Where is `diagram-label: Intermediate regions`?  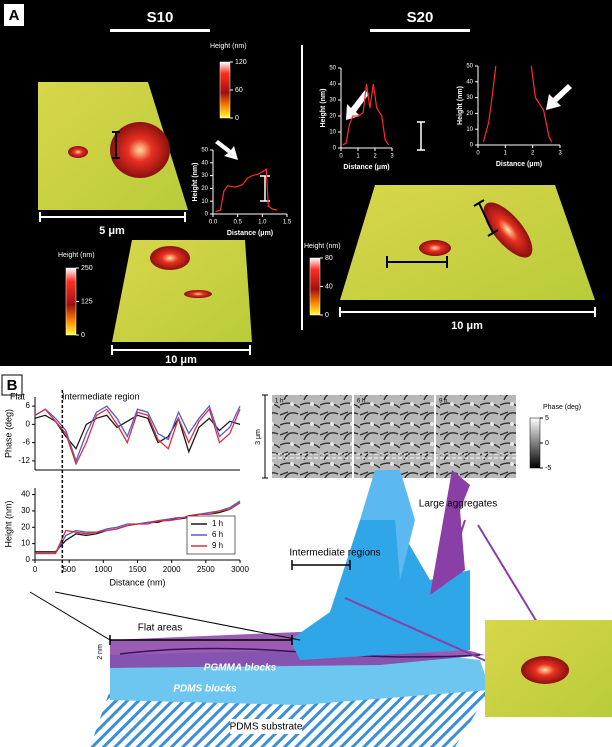 diagram-label: Intermediate regions is located at coordinates (334, 553).